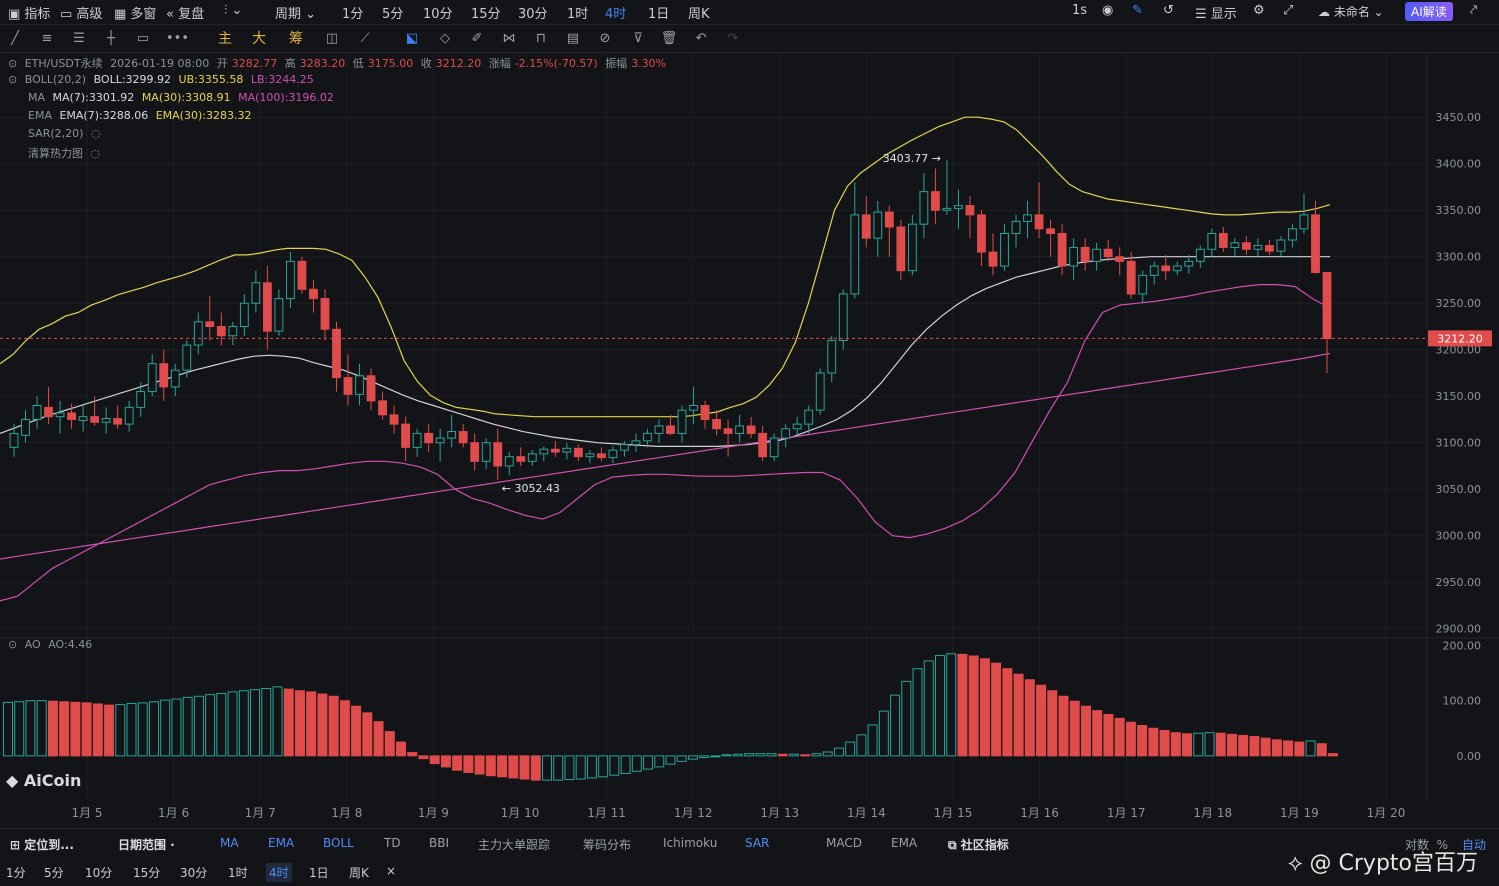 This screenshot has height=886, width=1499. Describe the element at coordinates (1474, 10) in the screenshot. I see `share-icon: ⤤` at that location.